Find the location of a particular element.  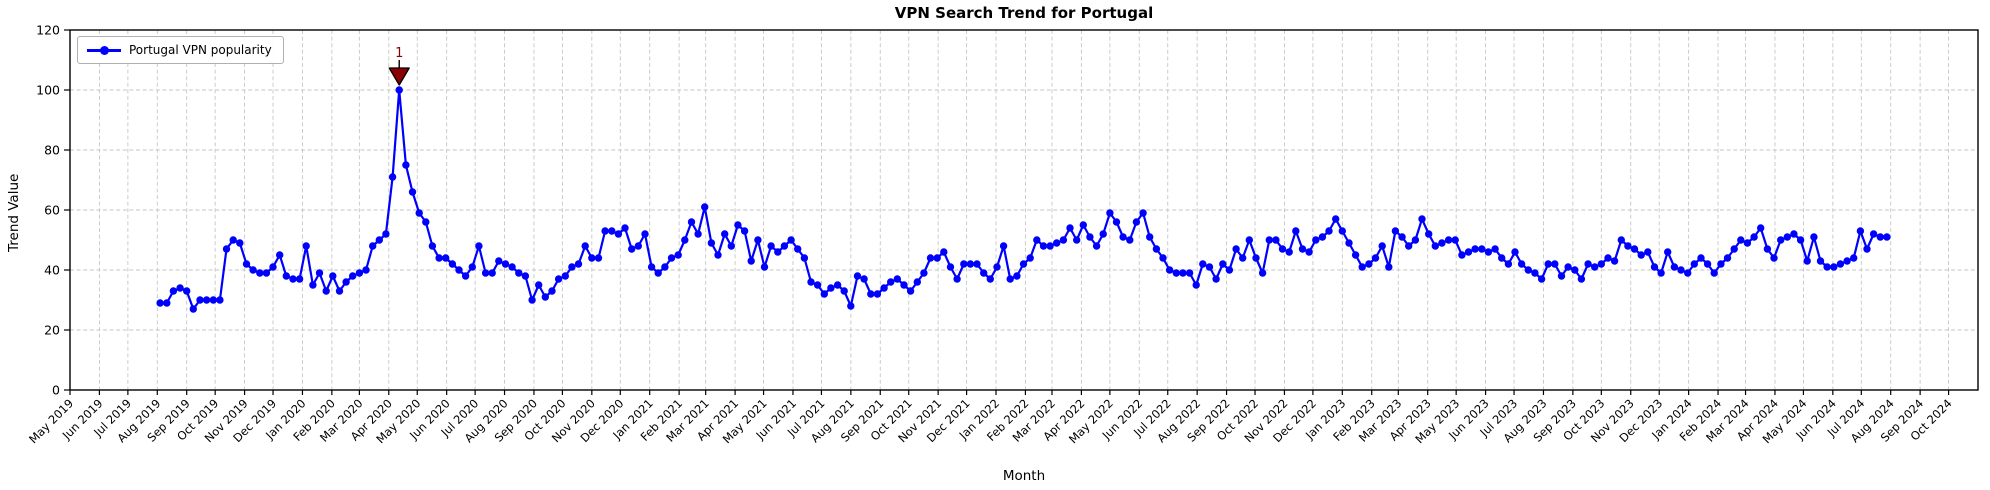

y-tick-label: 100 is located at coordinates (48, 90).